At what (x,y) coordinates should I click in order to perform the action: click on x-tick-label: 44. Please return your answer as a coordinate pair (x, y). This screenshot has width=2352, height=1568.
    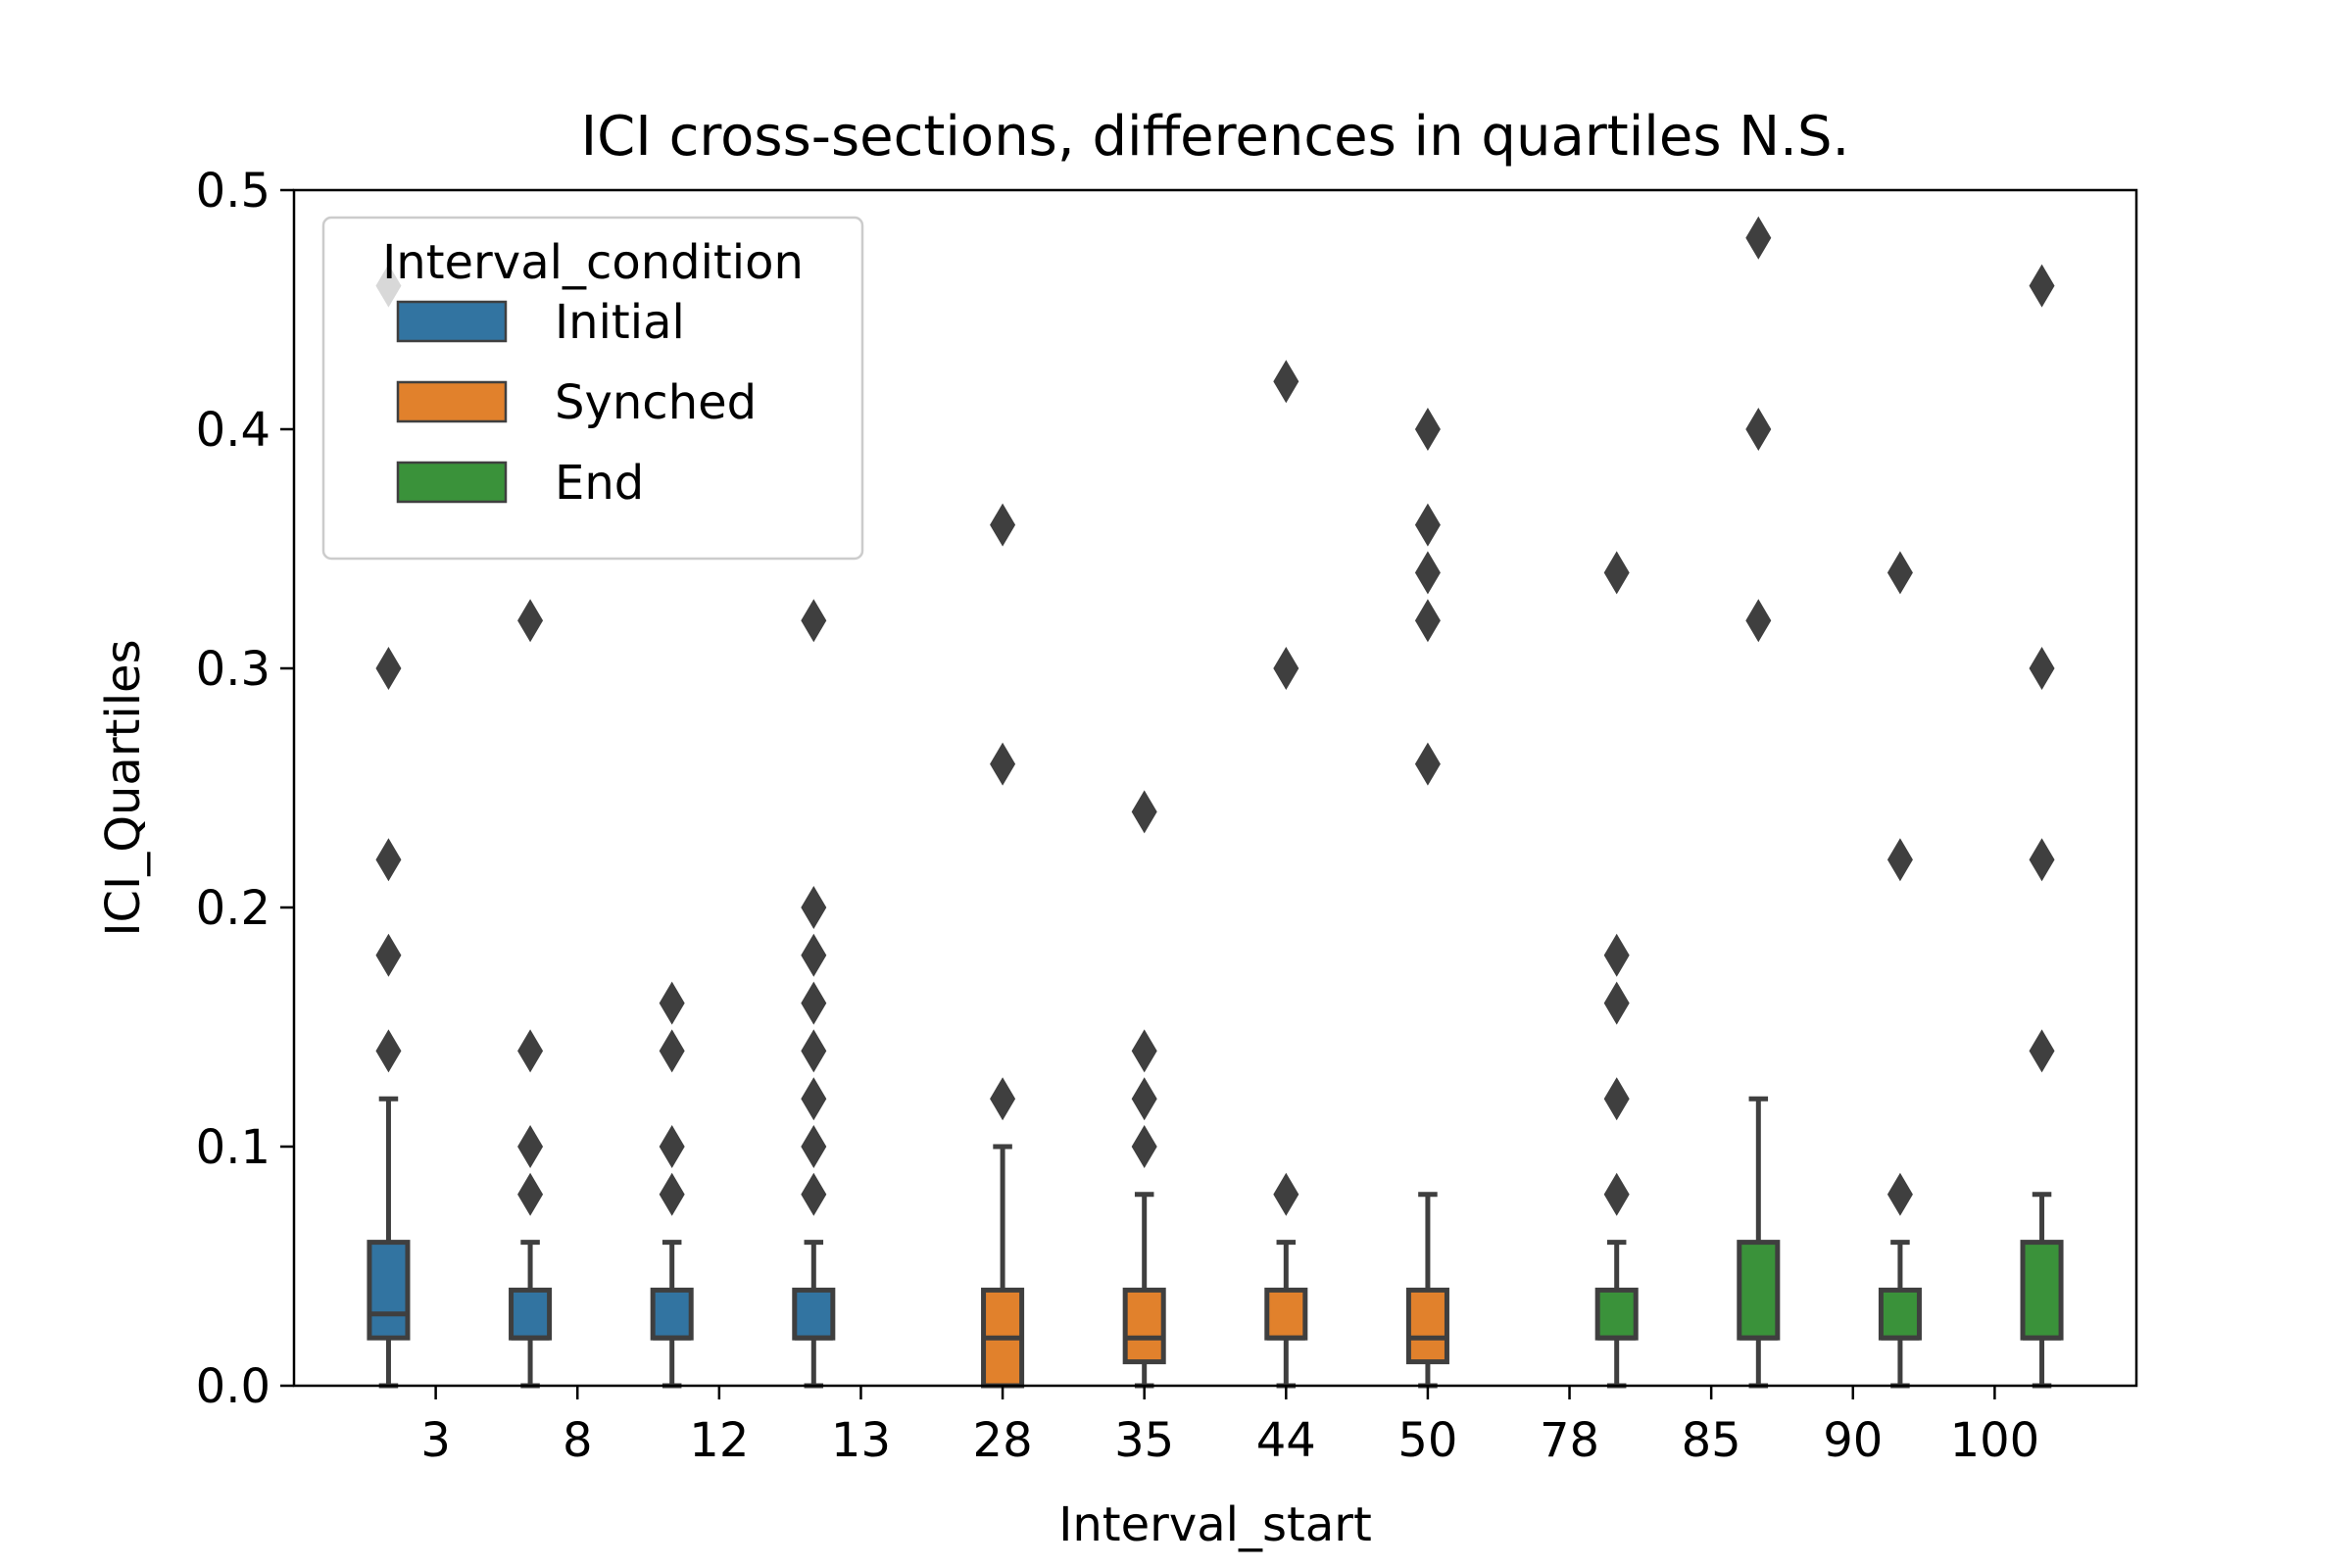
    Looking at the image, I should click on (1286, 1440).